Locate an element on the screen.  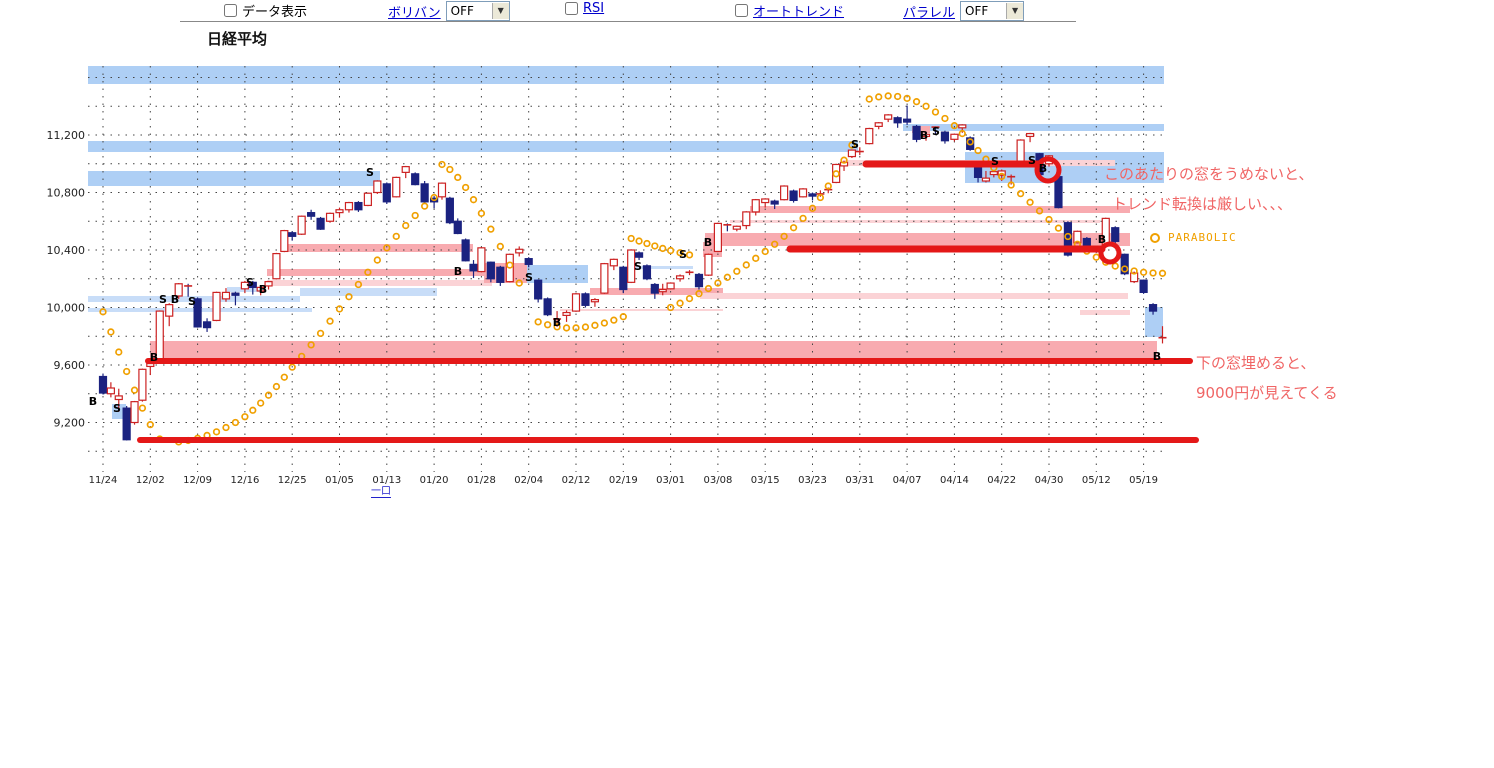
annotation-lower-window-line1: 下の窓埋めると、 is located at coordinates (1256, 363).